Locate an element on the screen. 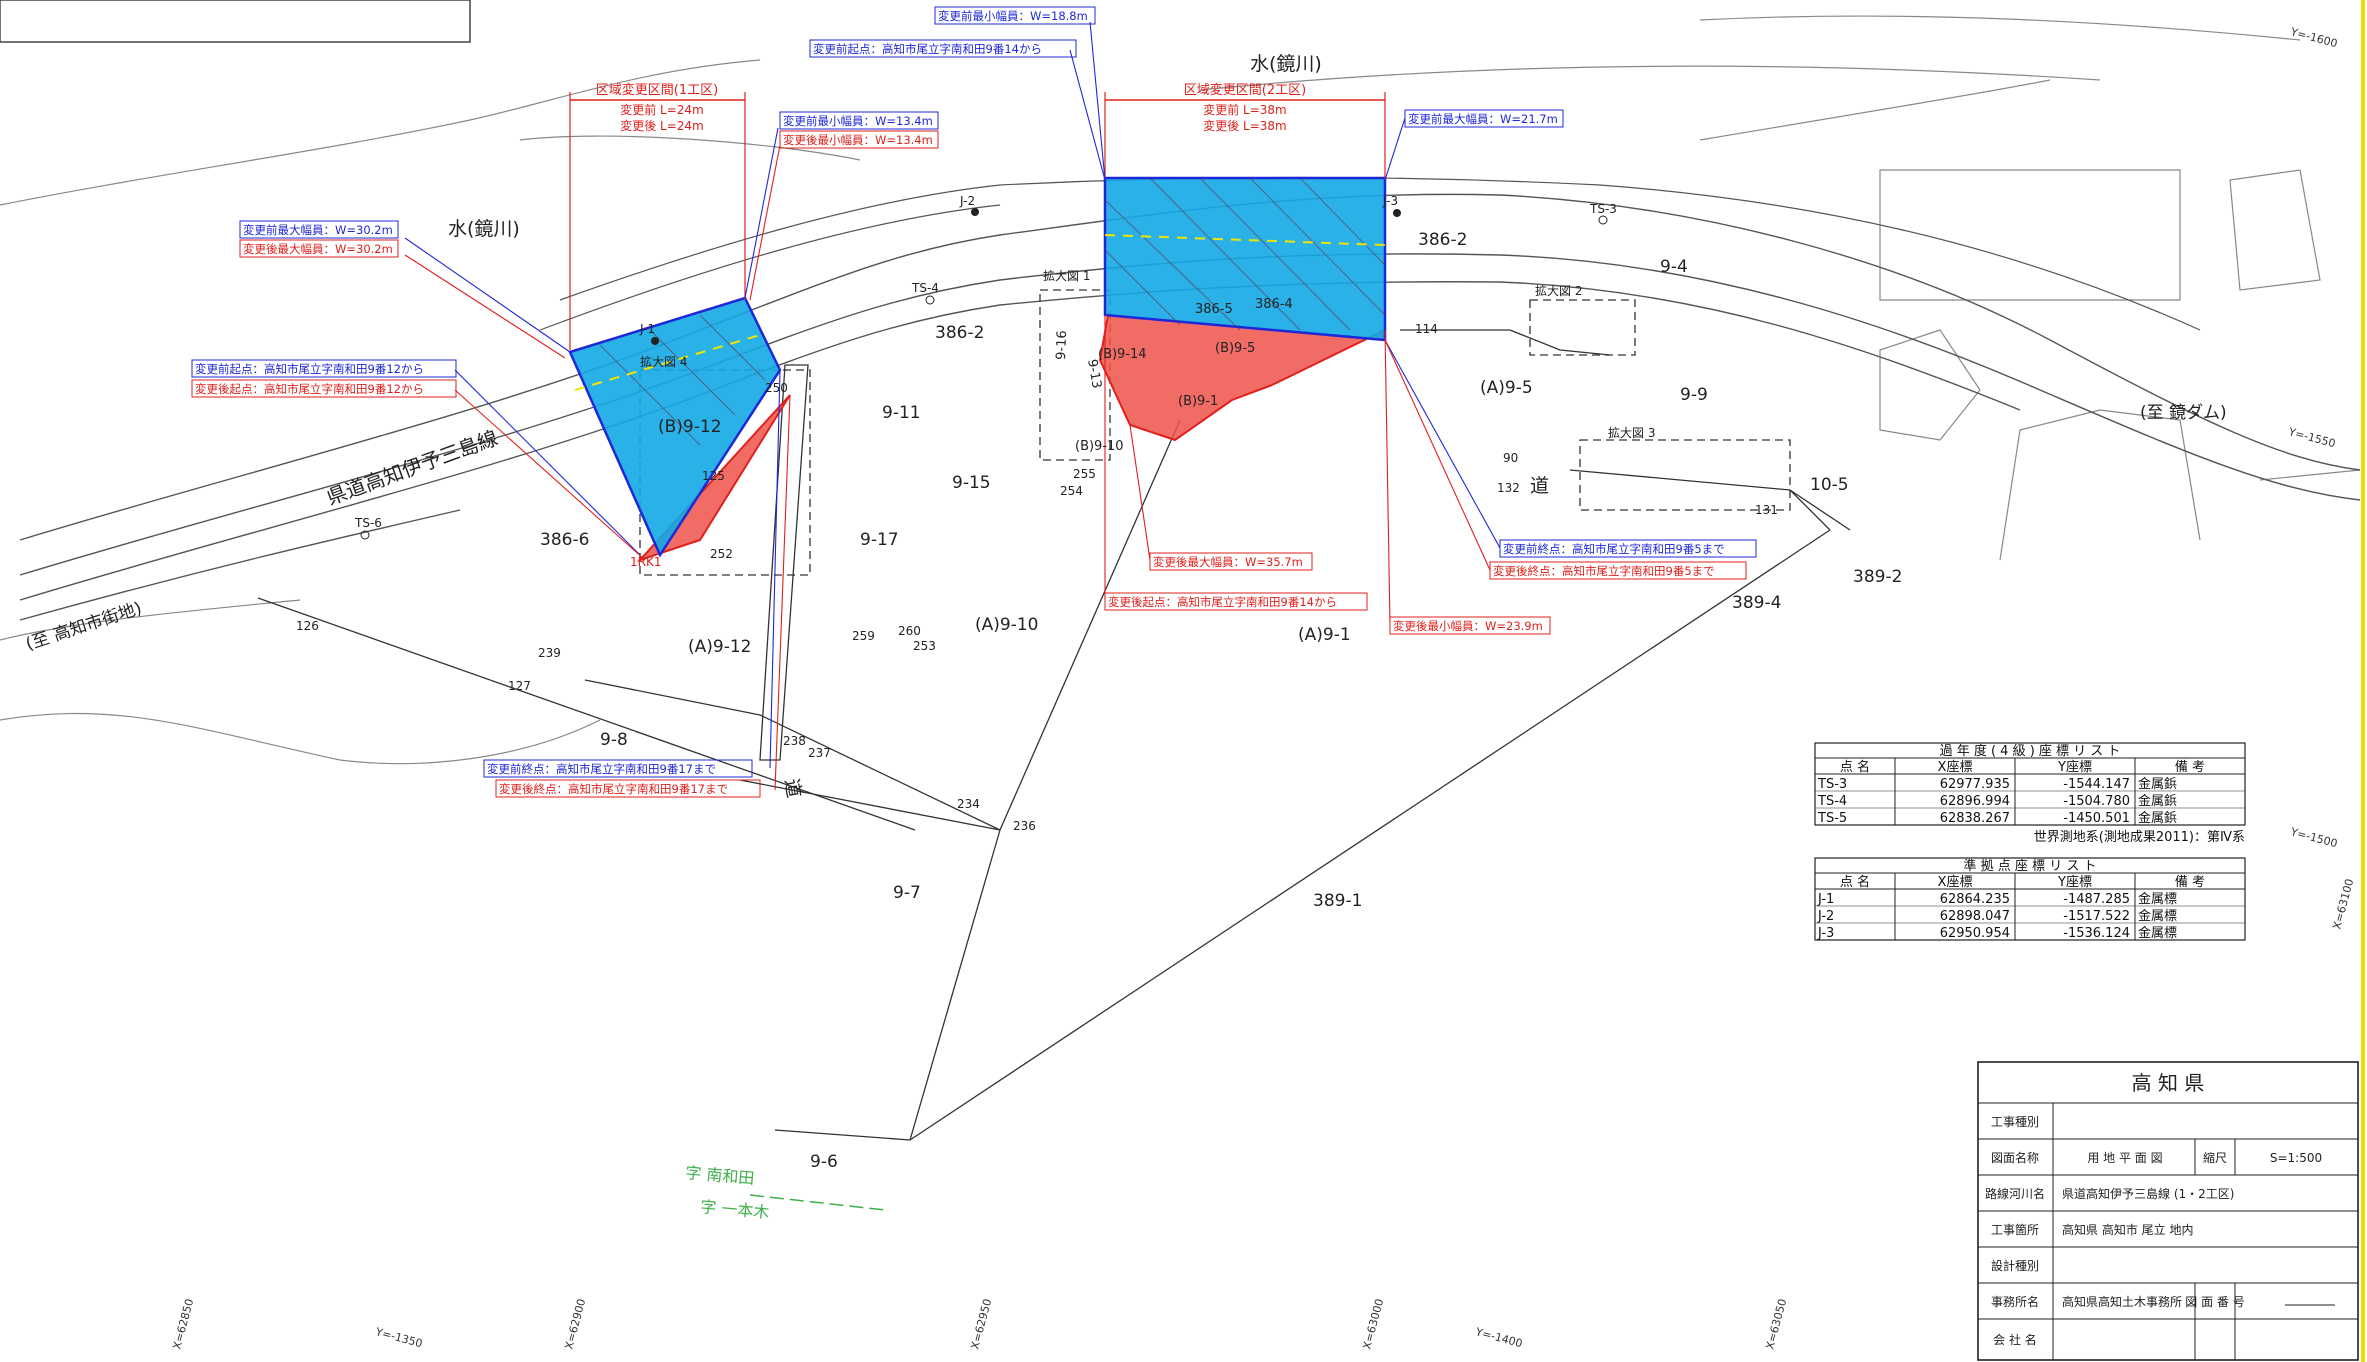  ref-table-cell: -1517.522 is located at coordinates (2096, 916).